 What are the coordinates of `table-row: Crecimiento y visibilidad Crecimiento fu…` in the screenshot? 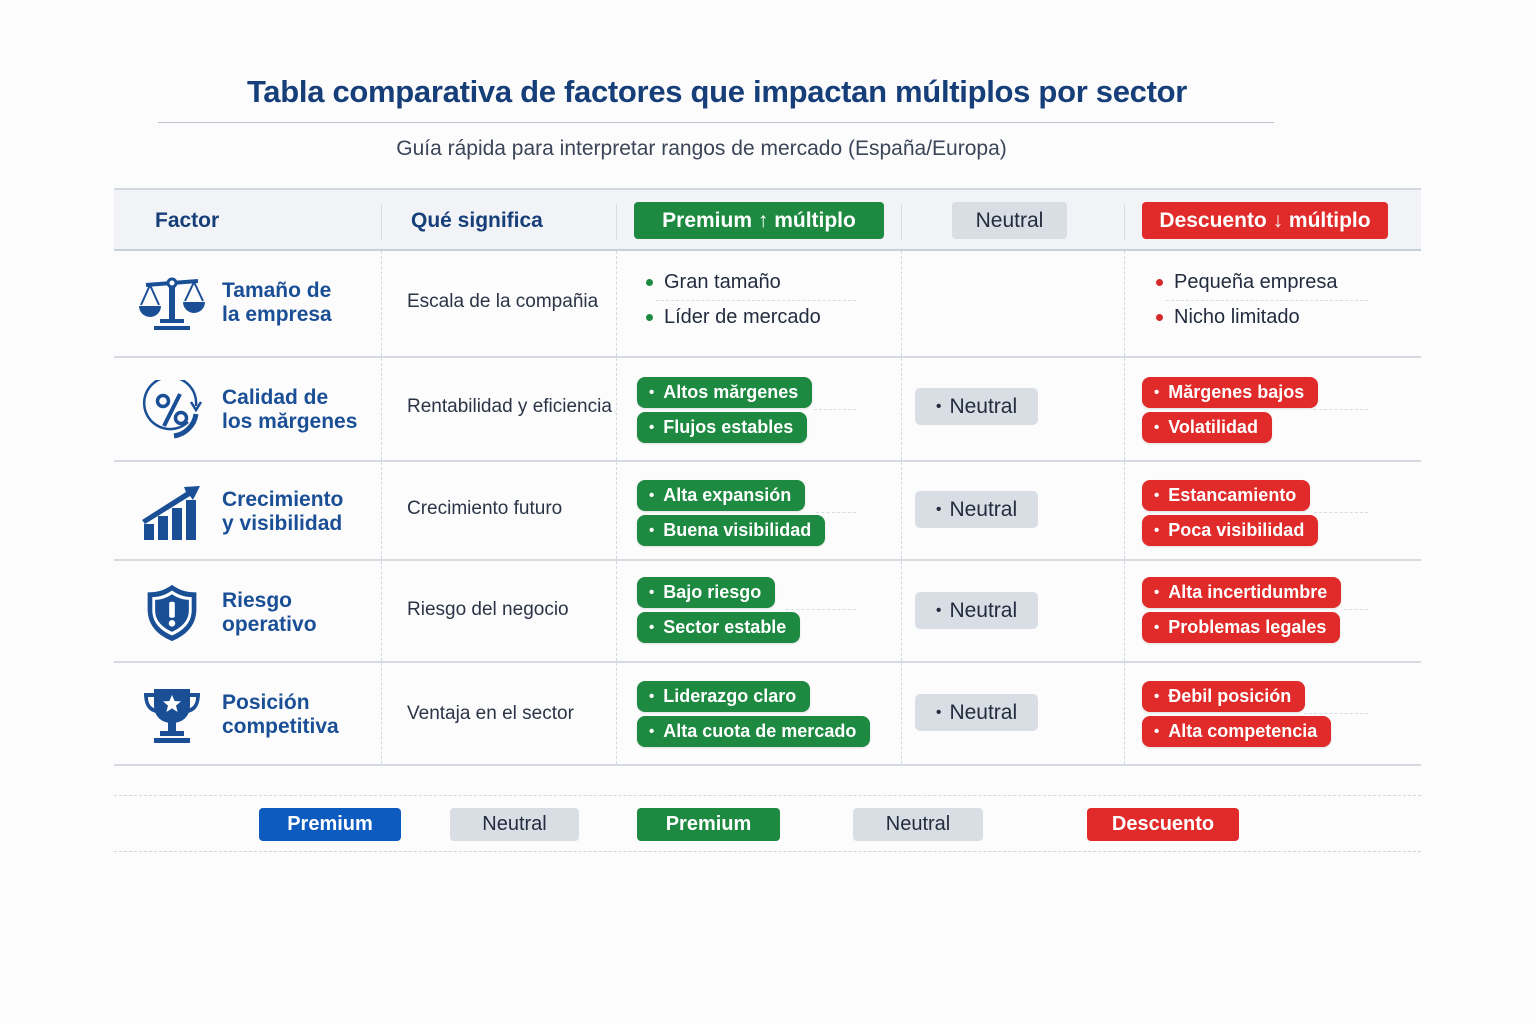 It's located at (767, 511).